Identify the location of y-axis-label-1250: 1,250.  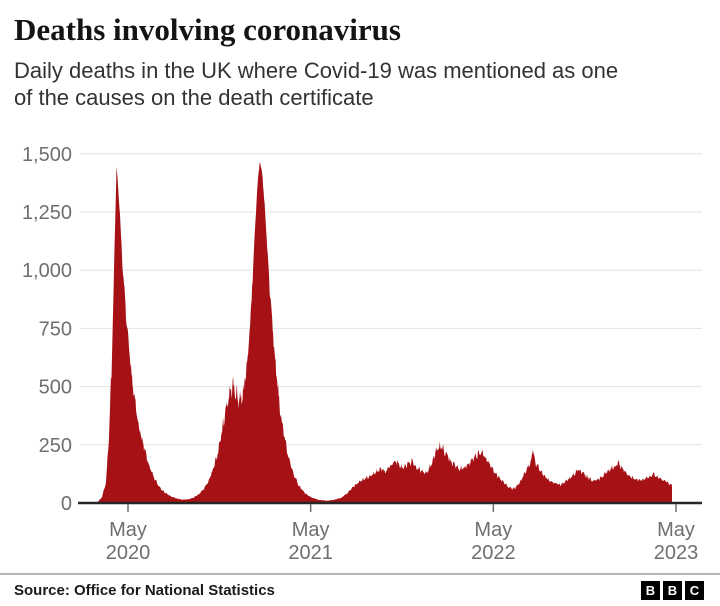
(47, 213).